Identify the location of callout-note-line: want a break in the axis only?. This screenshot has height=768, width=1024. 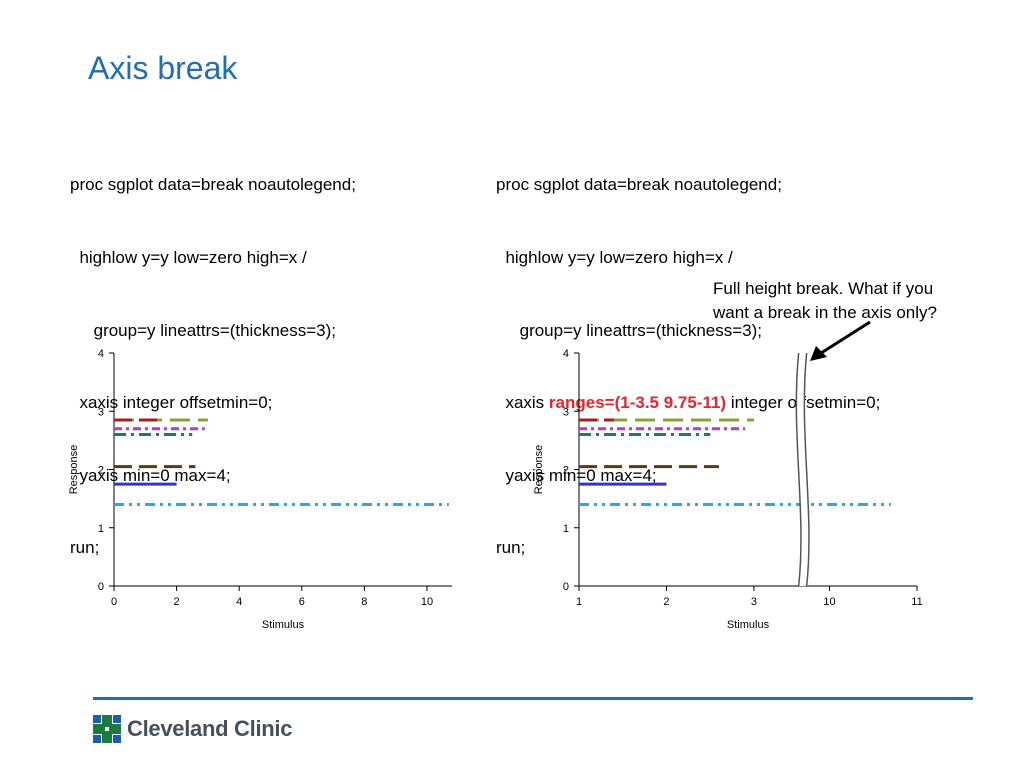
(825, 312).